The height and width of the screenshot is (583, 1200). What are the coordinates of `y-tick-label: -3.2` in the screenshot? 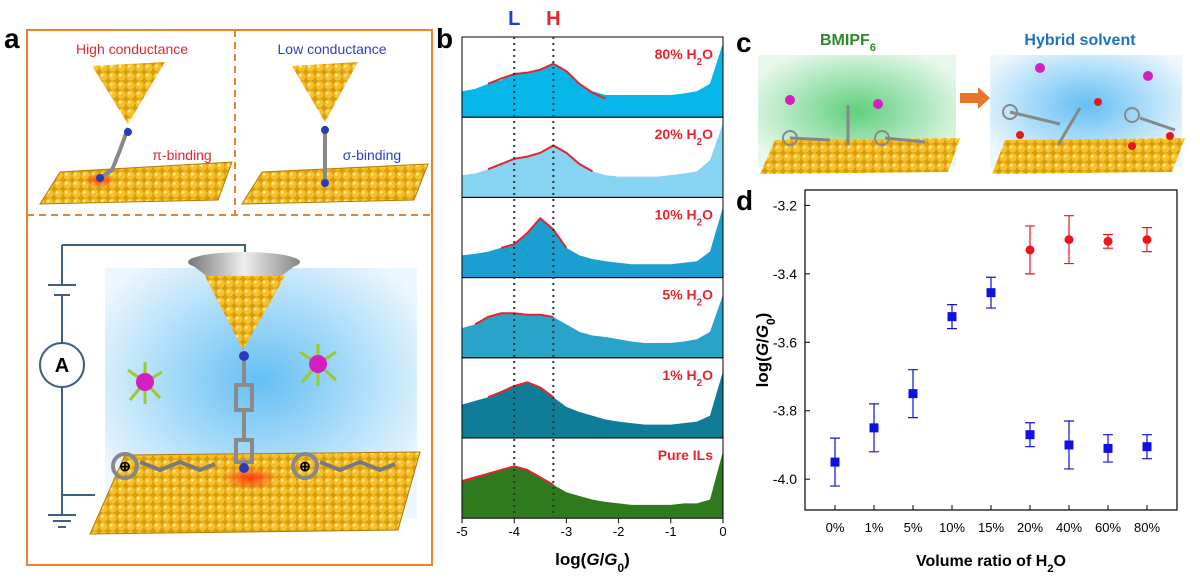 It's located at (785, 205).